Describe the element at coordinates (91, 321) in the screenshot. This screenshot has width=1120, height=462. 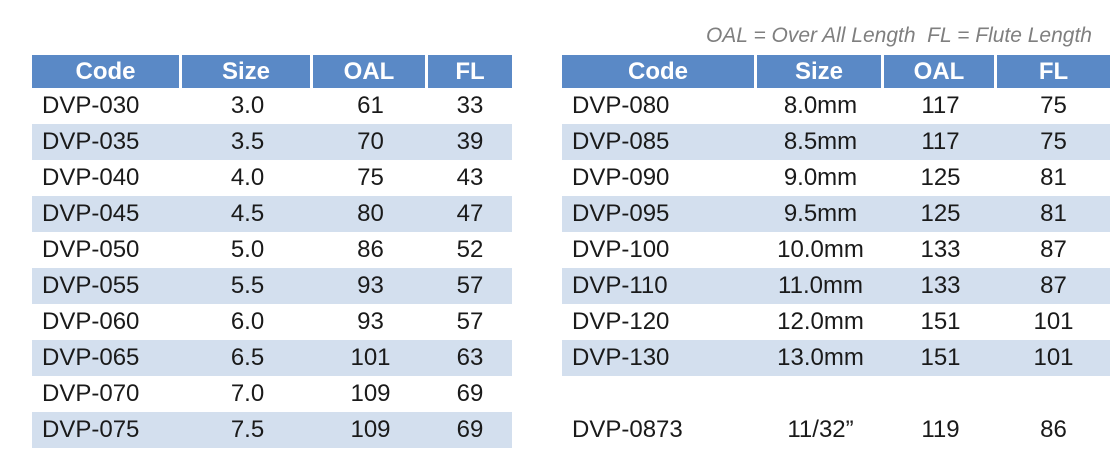
I see `code-cell: DVP-060` at that location.